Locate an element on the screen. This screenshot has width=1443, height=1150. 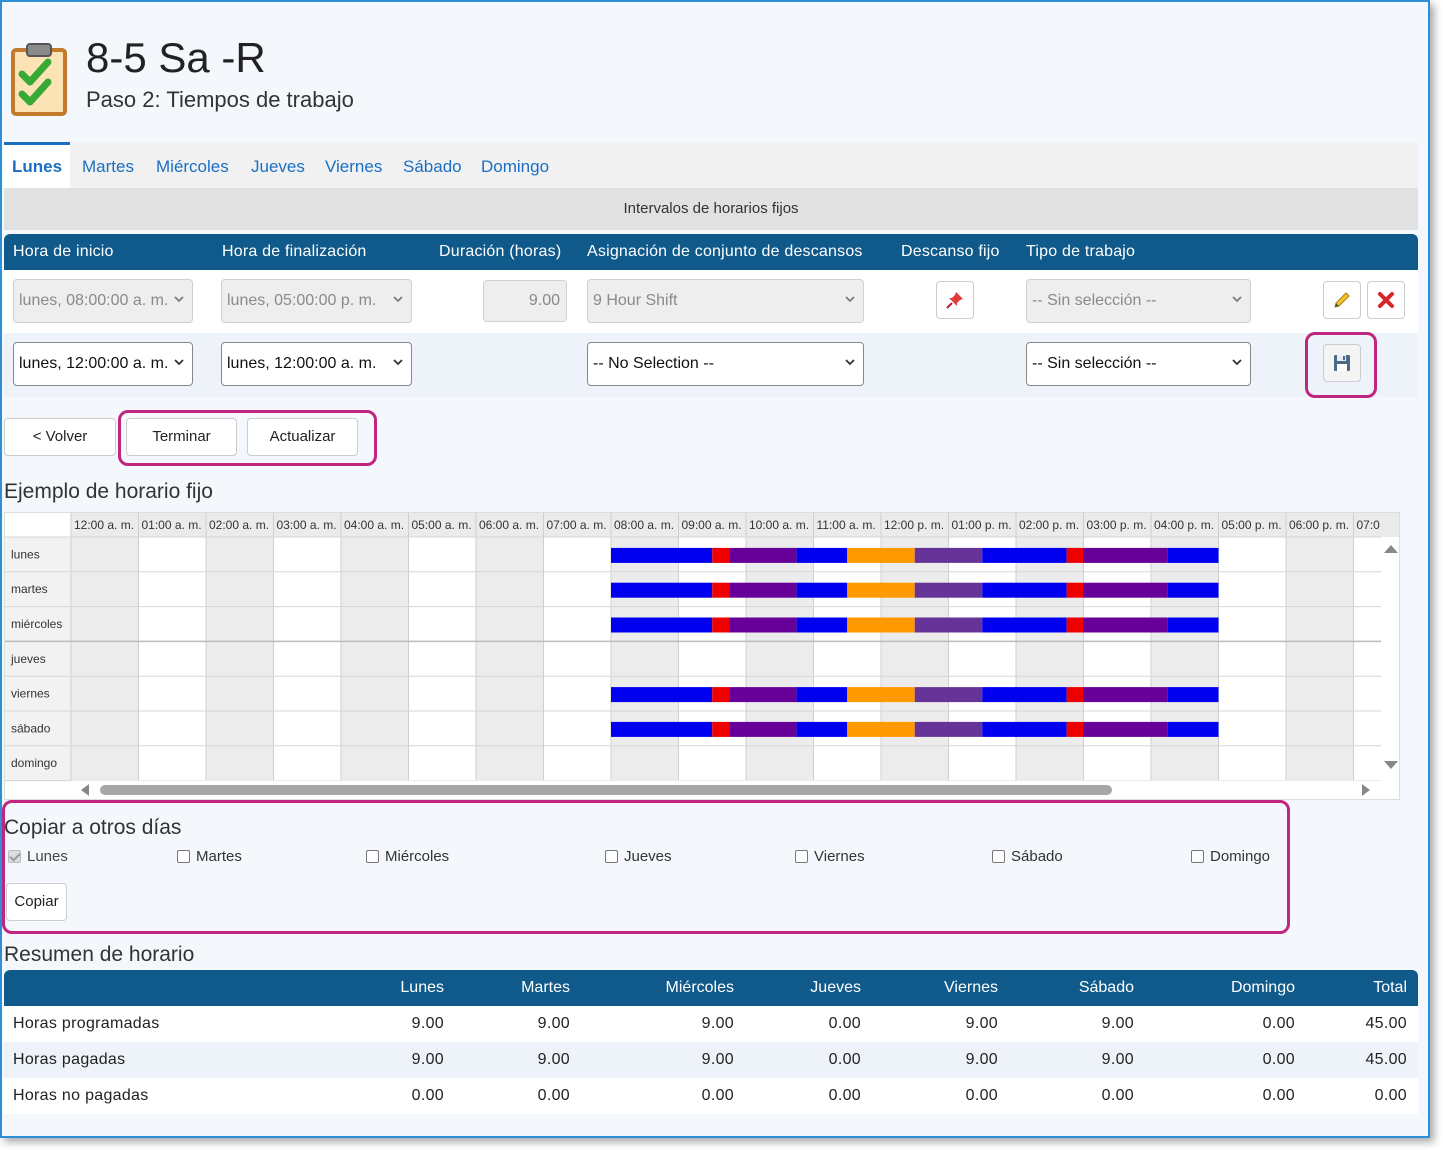
checkbox-label: Miércoles is located at coordinates (417, 856).